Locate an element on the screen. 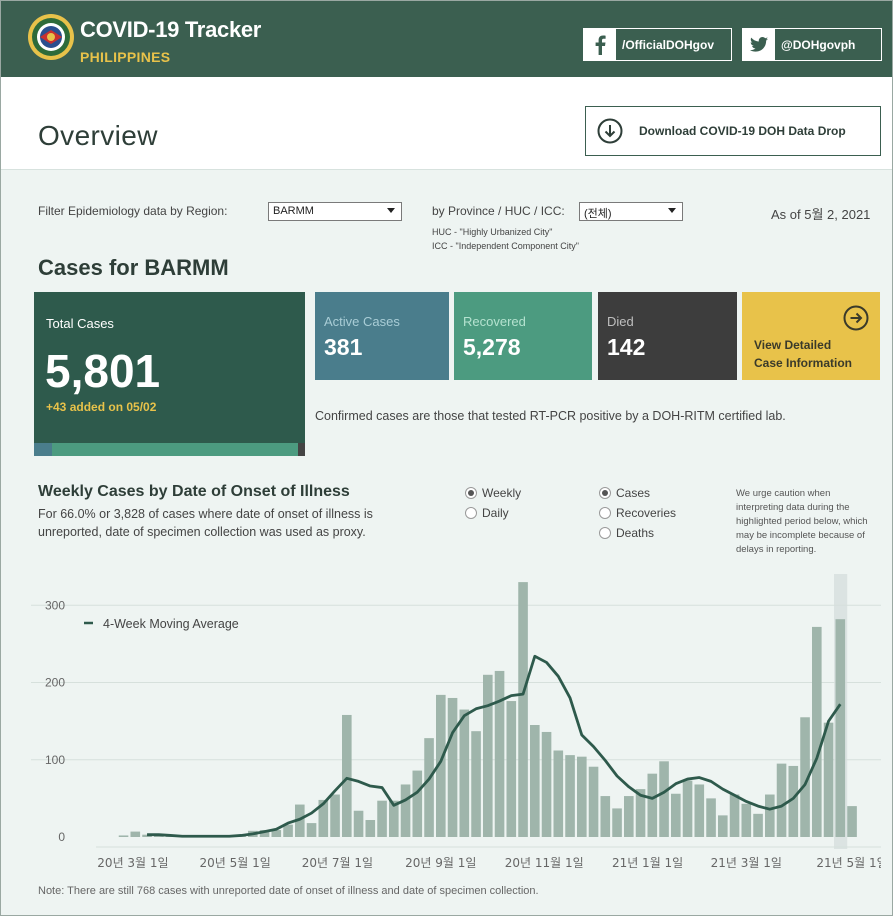 This screenshot has width=893, height=916. radio-recoveries: Recoveries is located at coordinates (637, 513).